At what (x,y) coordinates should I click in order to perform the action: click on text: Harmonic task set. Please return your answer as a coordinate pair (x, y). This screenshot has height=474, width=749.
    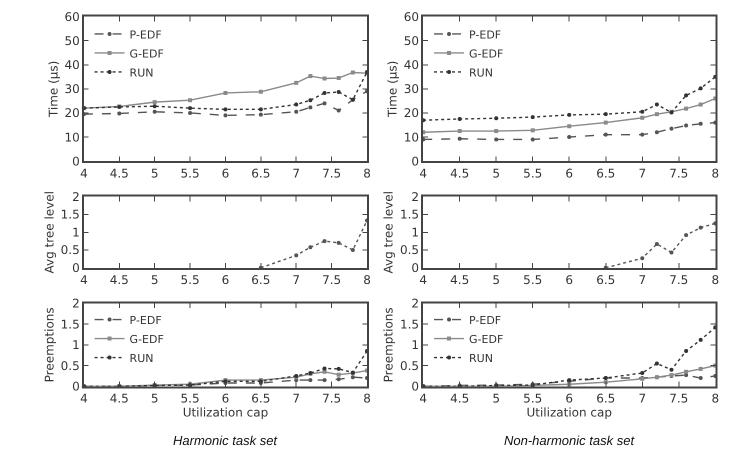
    Looking at the image, I should click on (225, 440).